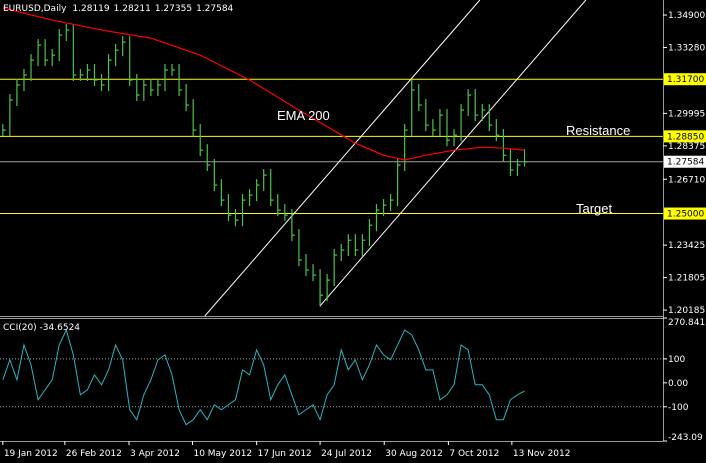 The image size is (706, 463). Describe the element at coordinates (594, 208) in the screenshot. I see `annotation: Target` at that location.